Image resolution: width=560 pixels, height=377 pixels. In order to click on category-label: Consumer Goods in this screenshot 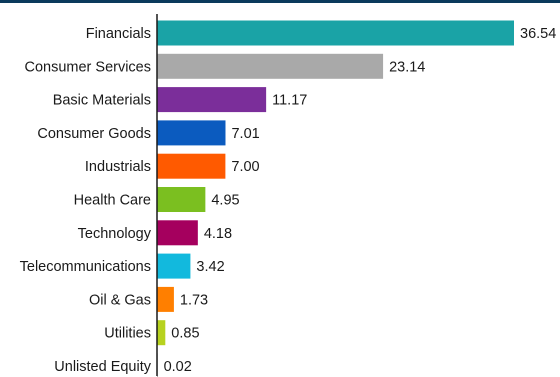, I will do `click(94, 134)`.